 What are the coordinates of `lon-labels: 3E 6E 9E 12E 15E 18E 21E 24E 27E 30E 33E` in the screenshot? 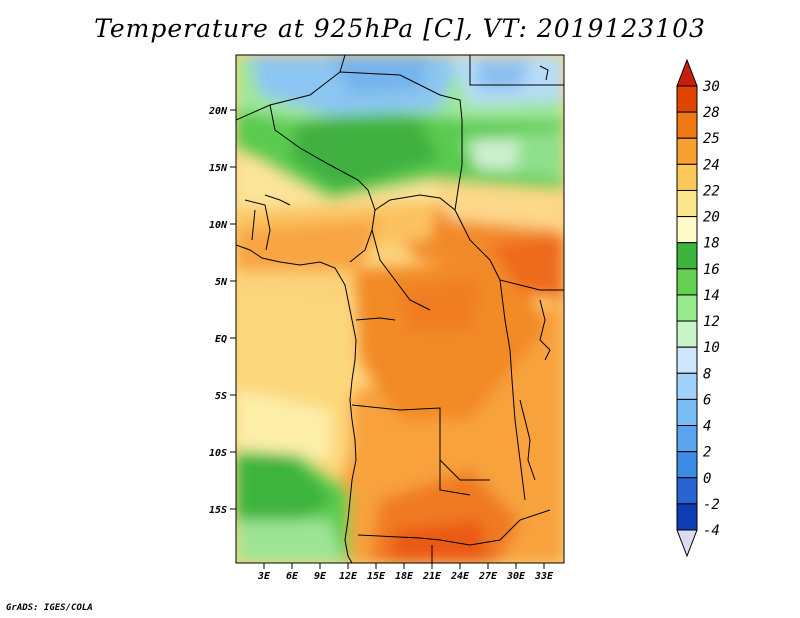 It's located at (405, 576).